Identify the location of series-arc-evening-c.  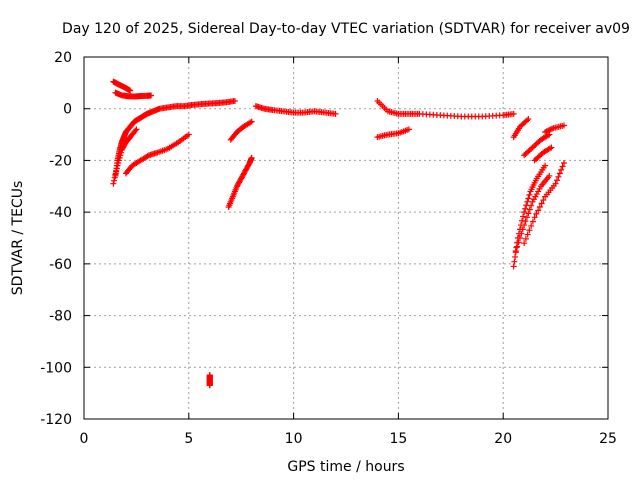
(544, 203).